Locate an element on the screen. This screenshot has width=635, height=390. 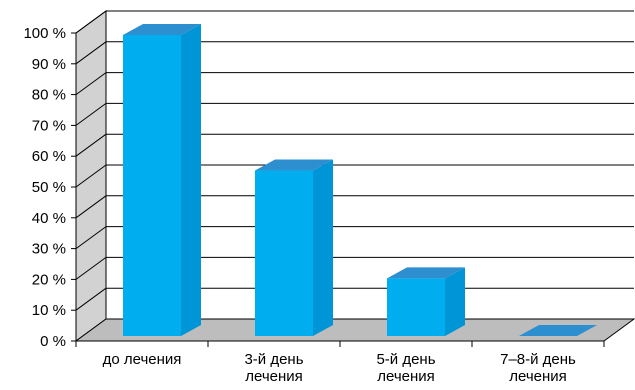
y-tick-label: 10 % is located at coordinates (49, 310).